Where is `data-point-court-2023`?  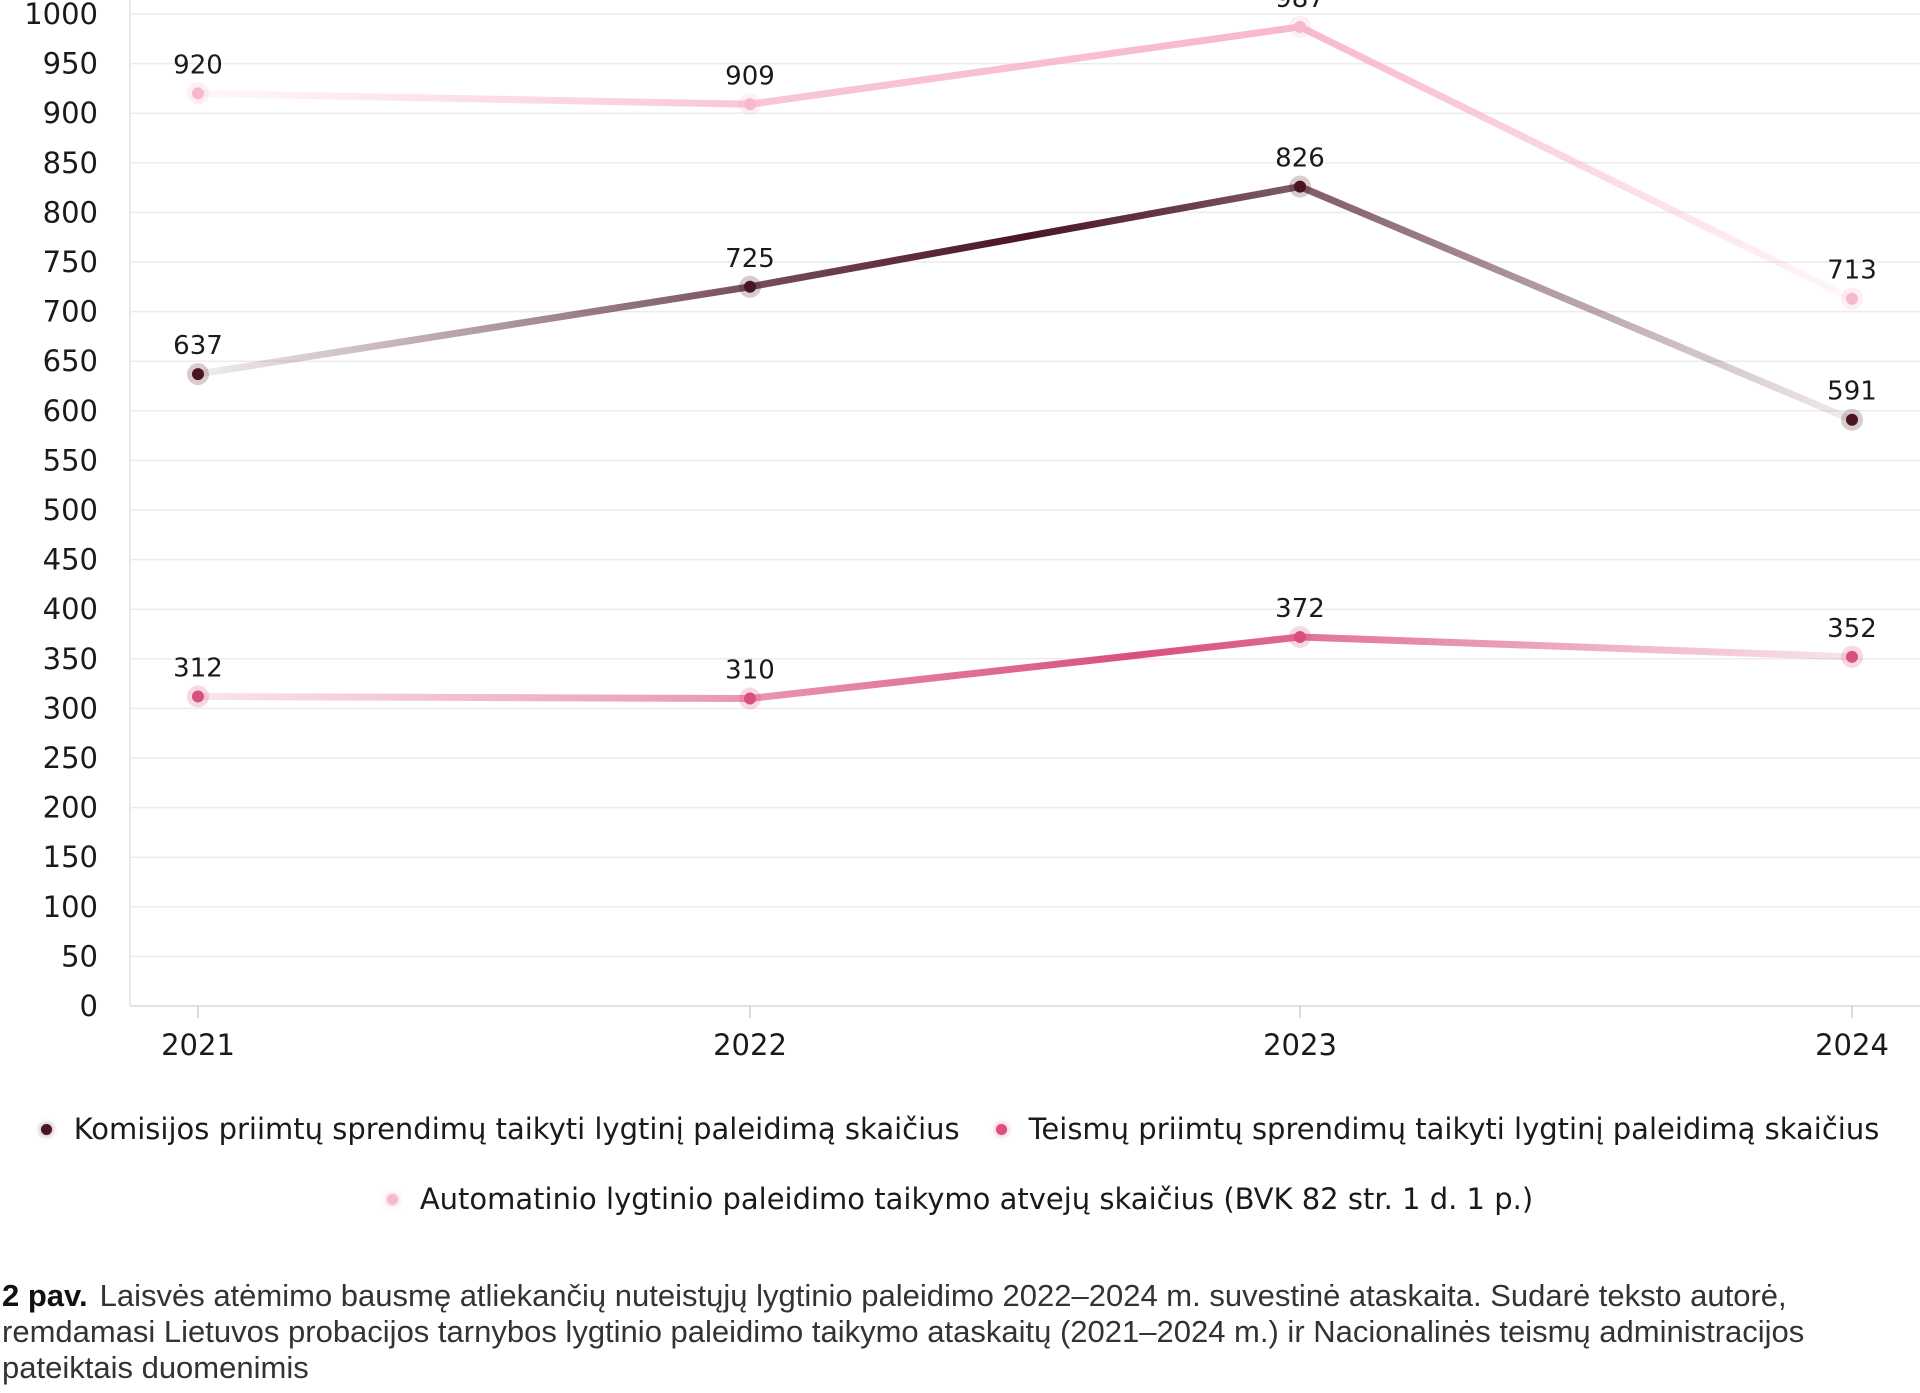
data-point-court-2023 is located at coordinates (1300, 636).